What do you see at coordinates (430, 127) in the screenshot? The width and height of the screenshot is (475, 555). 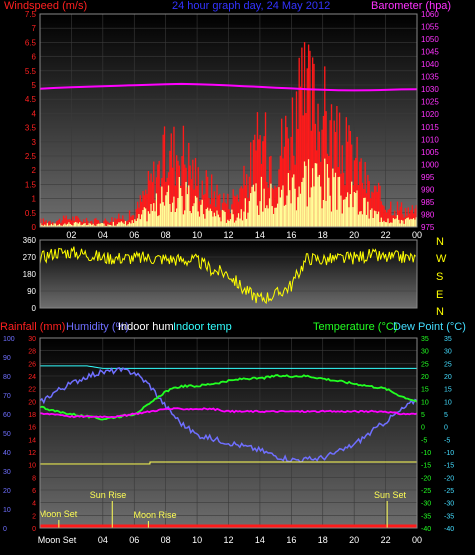 I see `barometer-tick-label: 1015` at bounding box center [430, 127].